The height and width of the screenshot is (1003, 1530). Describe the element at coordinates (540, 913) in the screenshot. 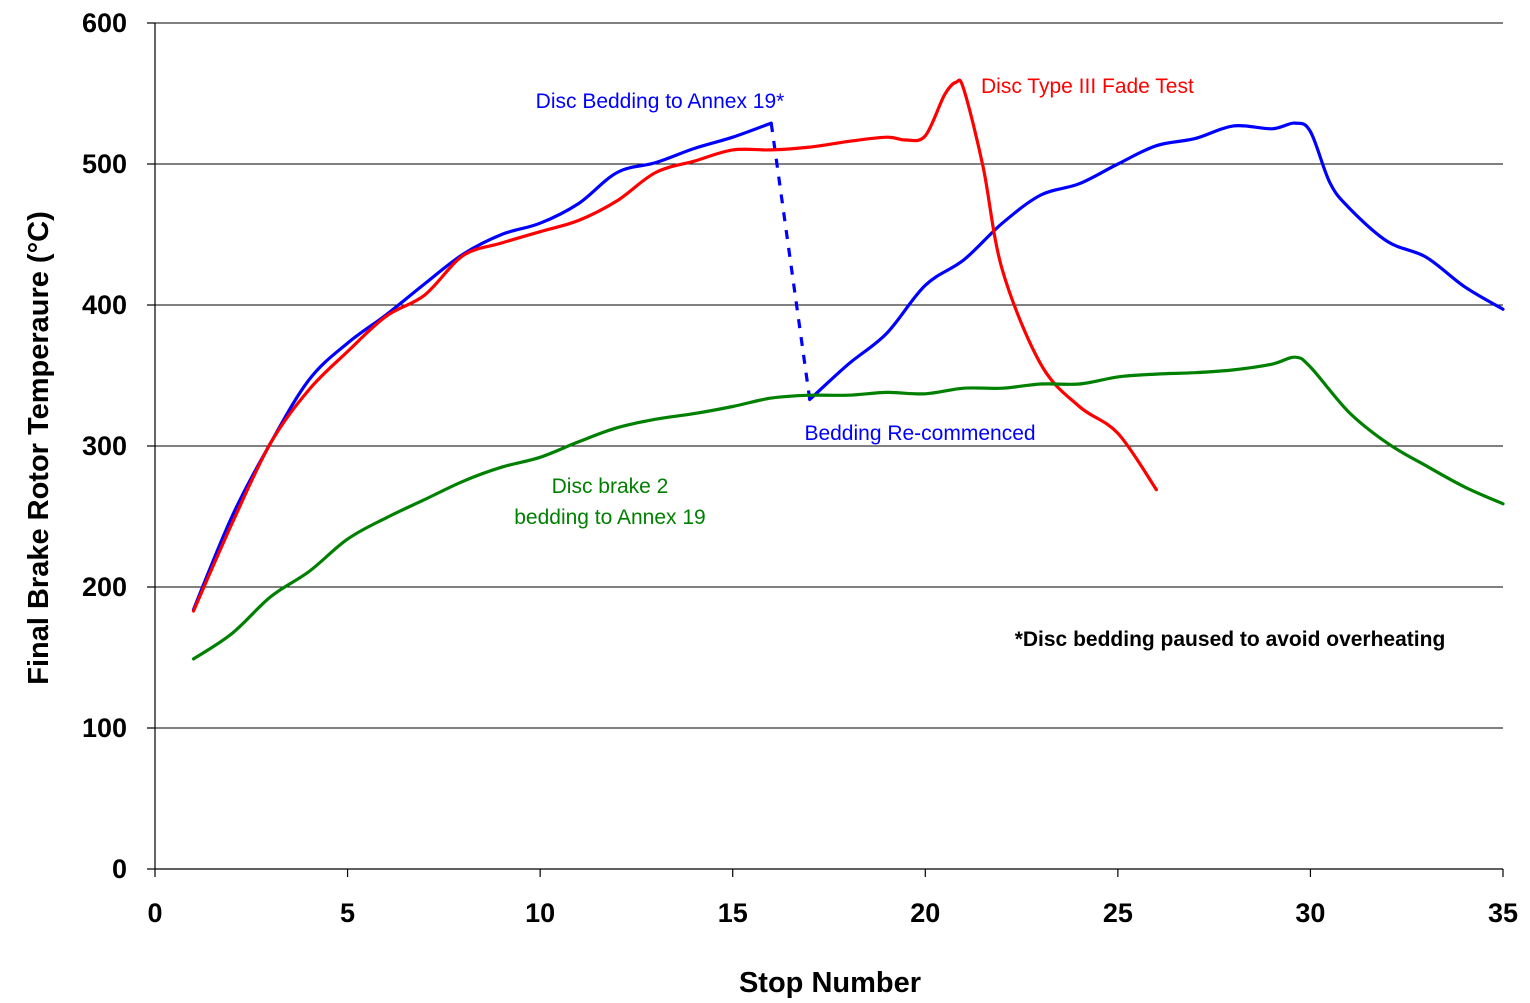

I see `x-tick-label-10: 10` at that location.